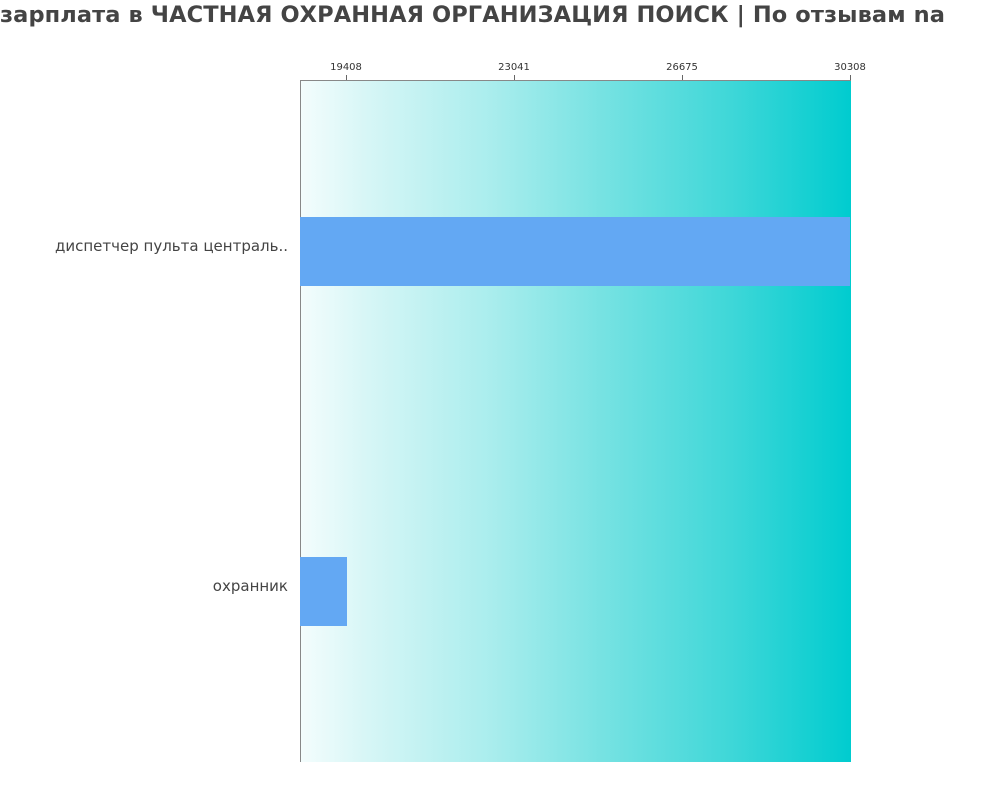 The height and width of the screenshot is (800, 1000). I want to click on x-axis-line, so click(575, 80).